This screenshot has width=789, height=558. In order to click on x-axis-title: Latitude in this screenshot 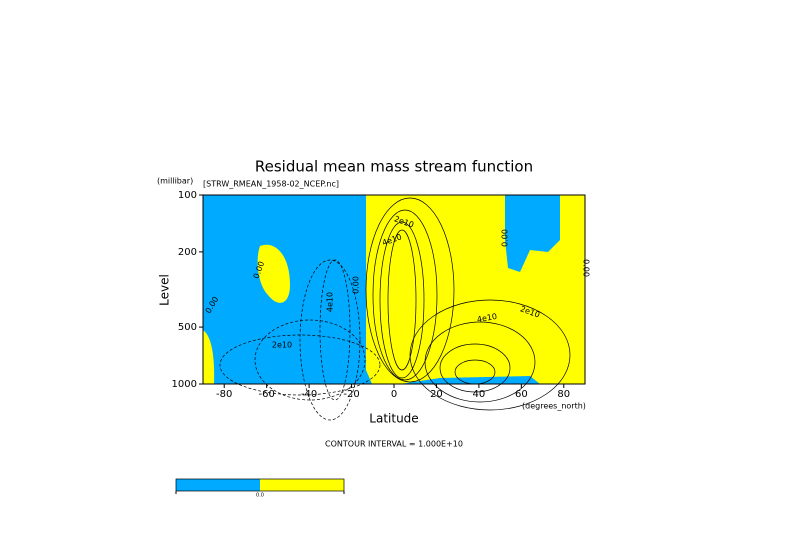, I will do `click(393, 419)`.